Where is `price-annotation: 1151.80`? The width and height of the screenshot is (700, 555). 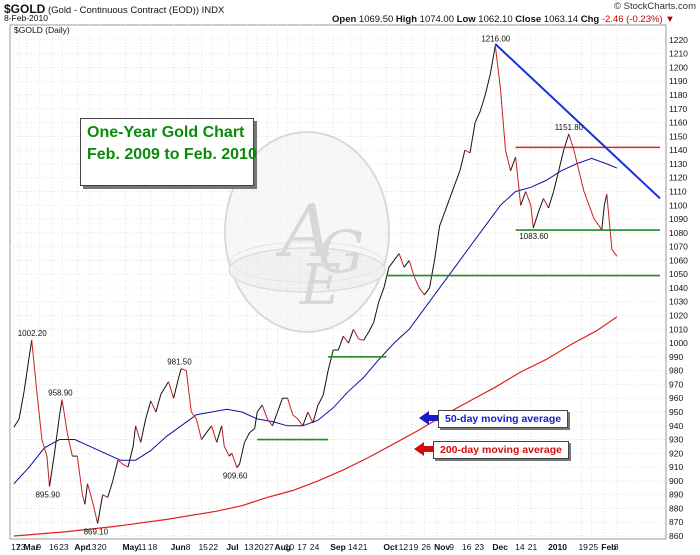 price-annotation: 1151.80 is located at coordinates (569, 127).